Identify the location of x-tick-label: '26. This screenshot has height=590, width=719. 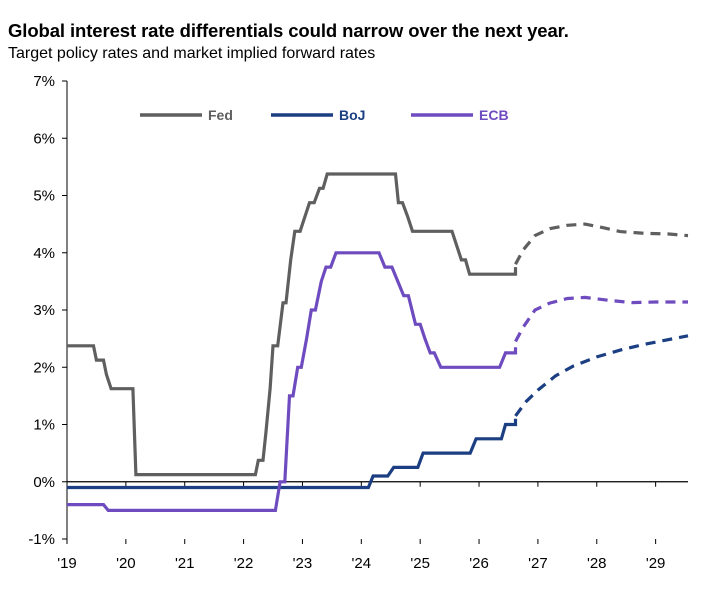
(479, 563).